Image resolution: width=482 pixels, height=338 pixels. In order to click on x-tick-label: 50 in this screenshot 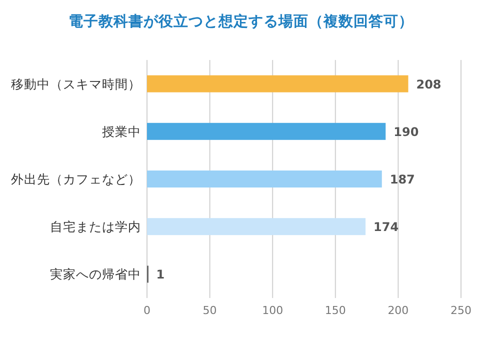, I will do `click(209, 310)`.